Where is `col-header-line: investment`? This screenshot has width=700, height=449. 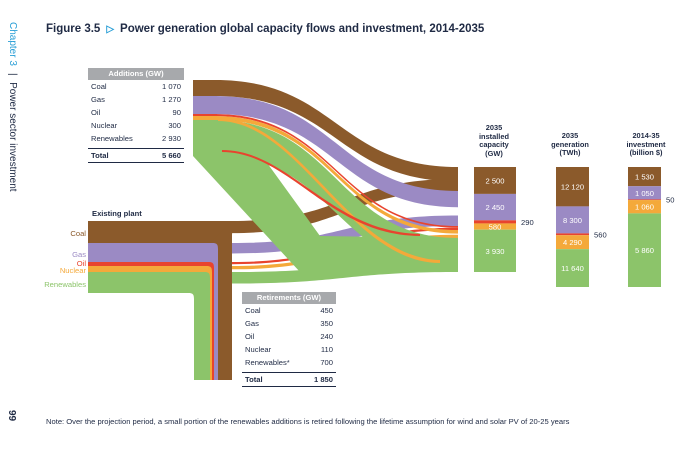 col-header-line: investment is located at coordinates (646, 144).